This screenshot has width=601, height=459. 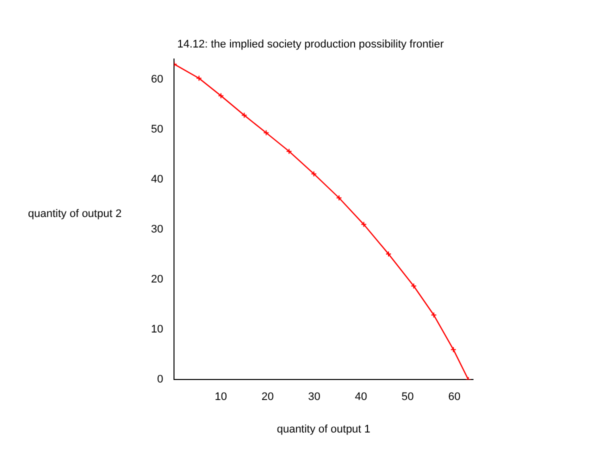 What do you see at coordinates (361, 397) in the screenshot?
I see `x-tick-label: 40` at bounding box center [361, 397].